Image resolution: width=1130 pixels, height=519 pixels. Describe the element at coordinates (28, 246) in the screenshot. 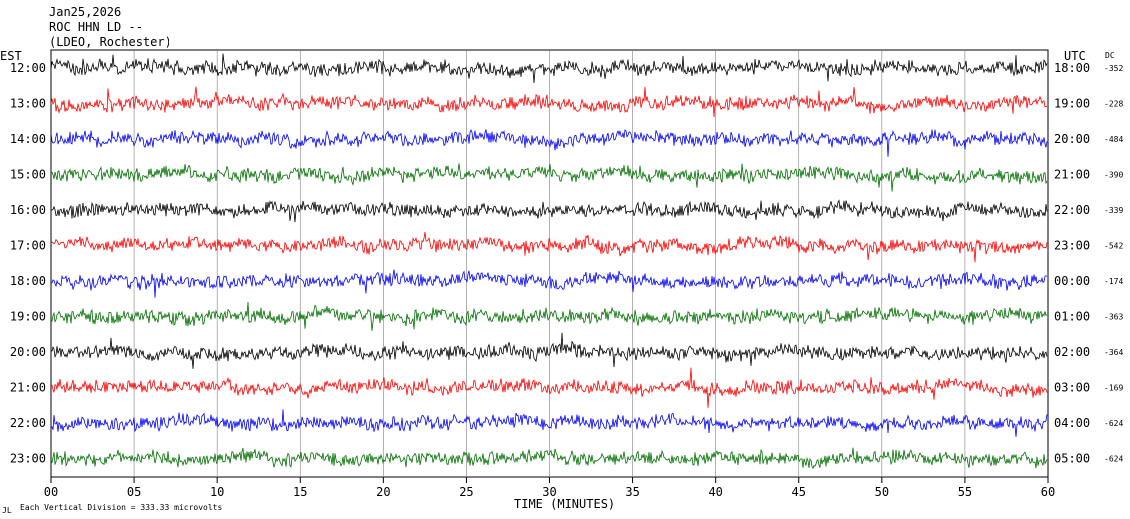

I see `est-hour-label: 17:00` at that location.